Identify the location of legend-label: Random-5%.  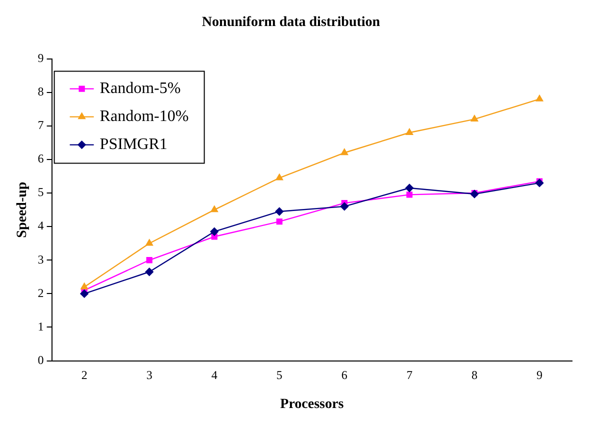
(140, 89).